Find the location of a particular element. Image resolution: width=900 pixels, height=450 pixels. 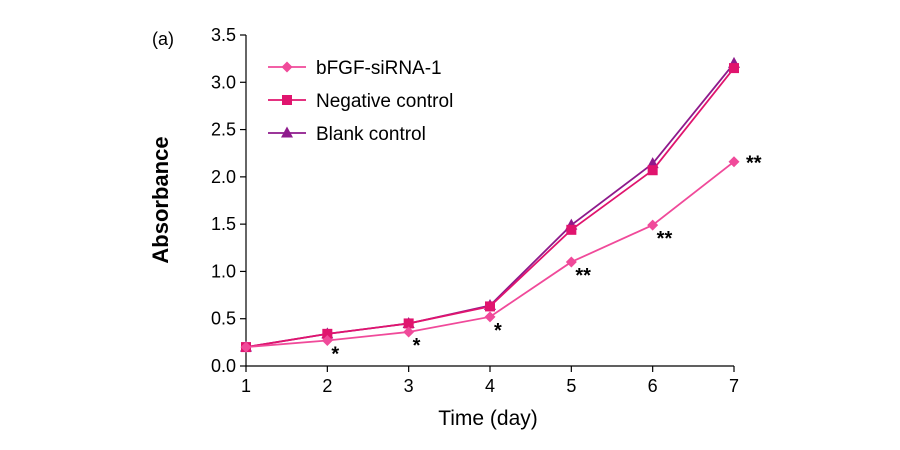

x-tick-label: 2 is located at coordinates (327, 386).